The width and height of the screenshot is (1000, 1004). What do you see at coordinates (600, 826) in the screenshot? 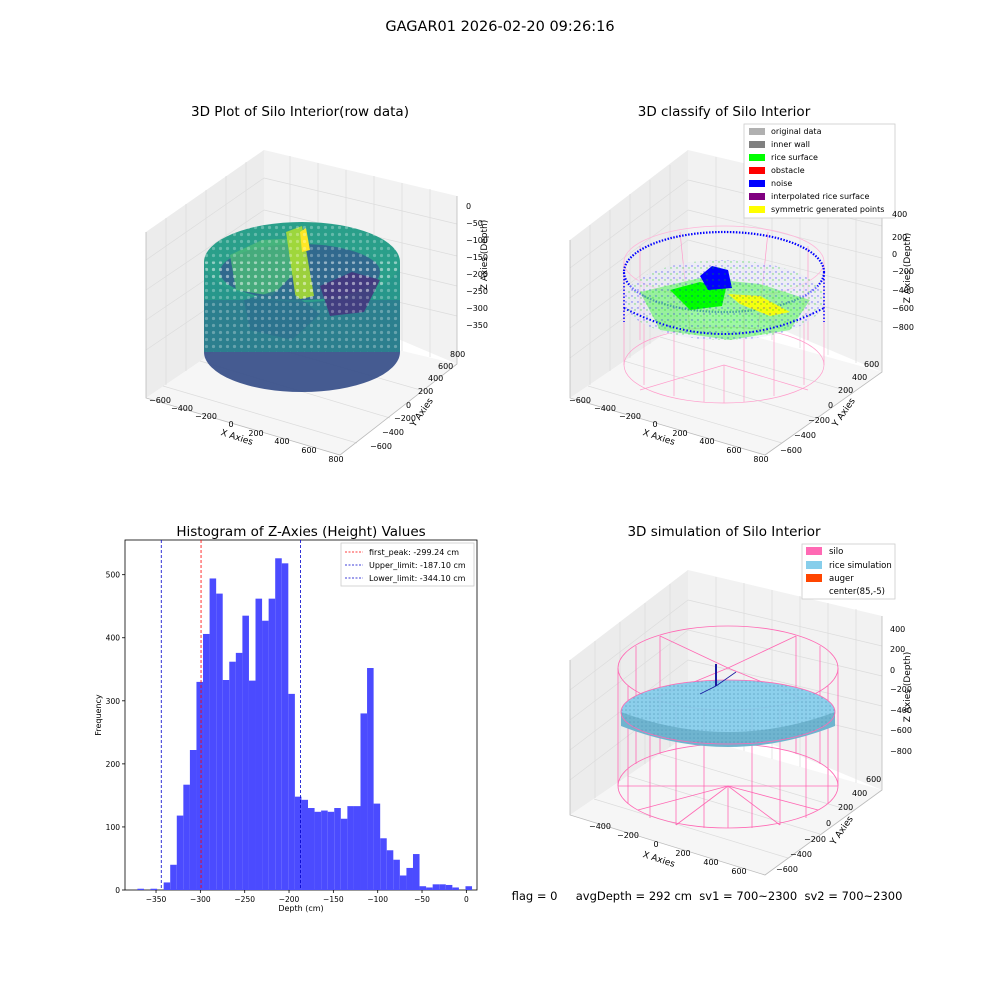
I see `sim-xtick: −400` at bounding box center [600, 826].